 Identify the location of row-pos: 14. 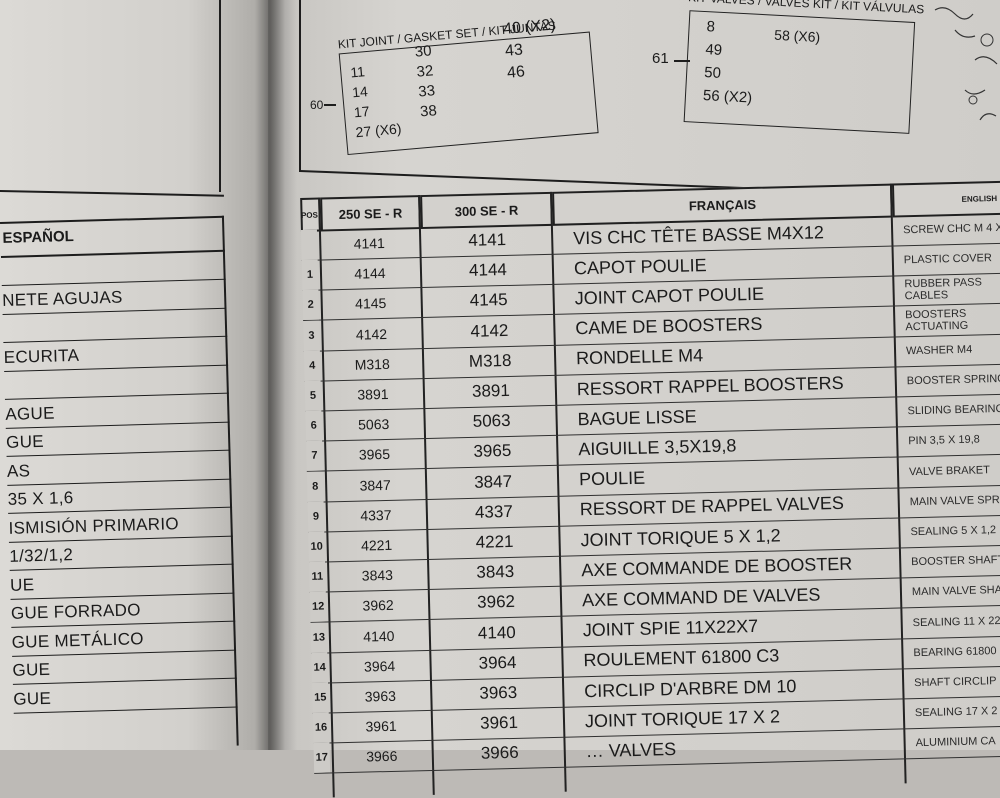
(319, 667).